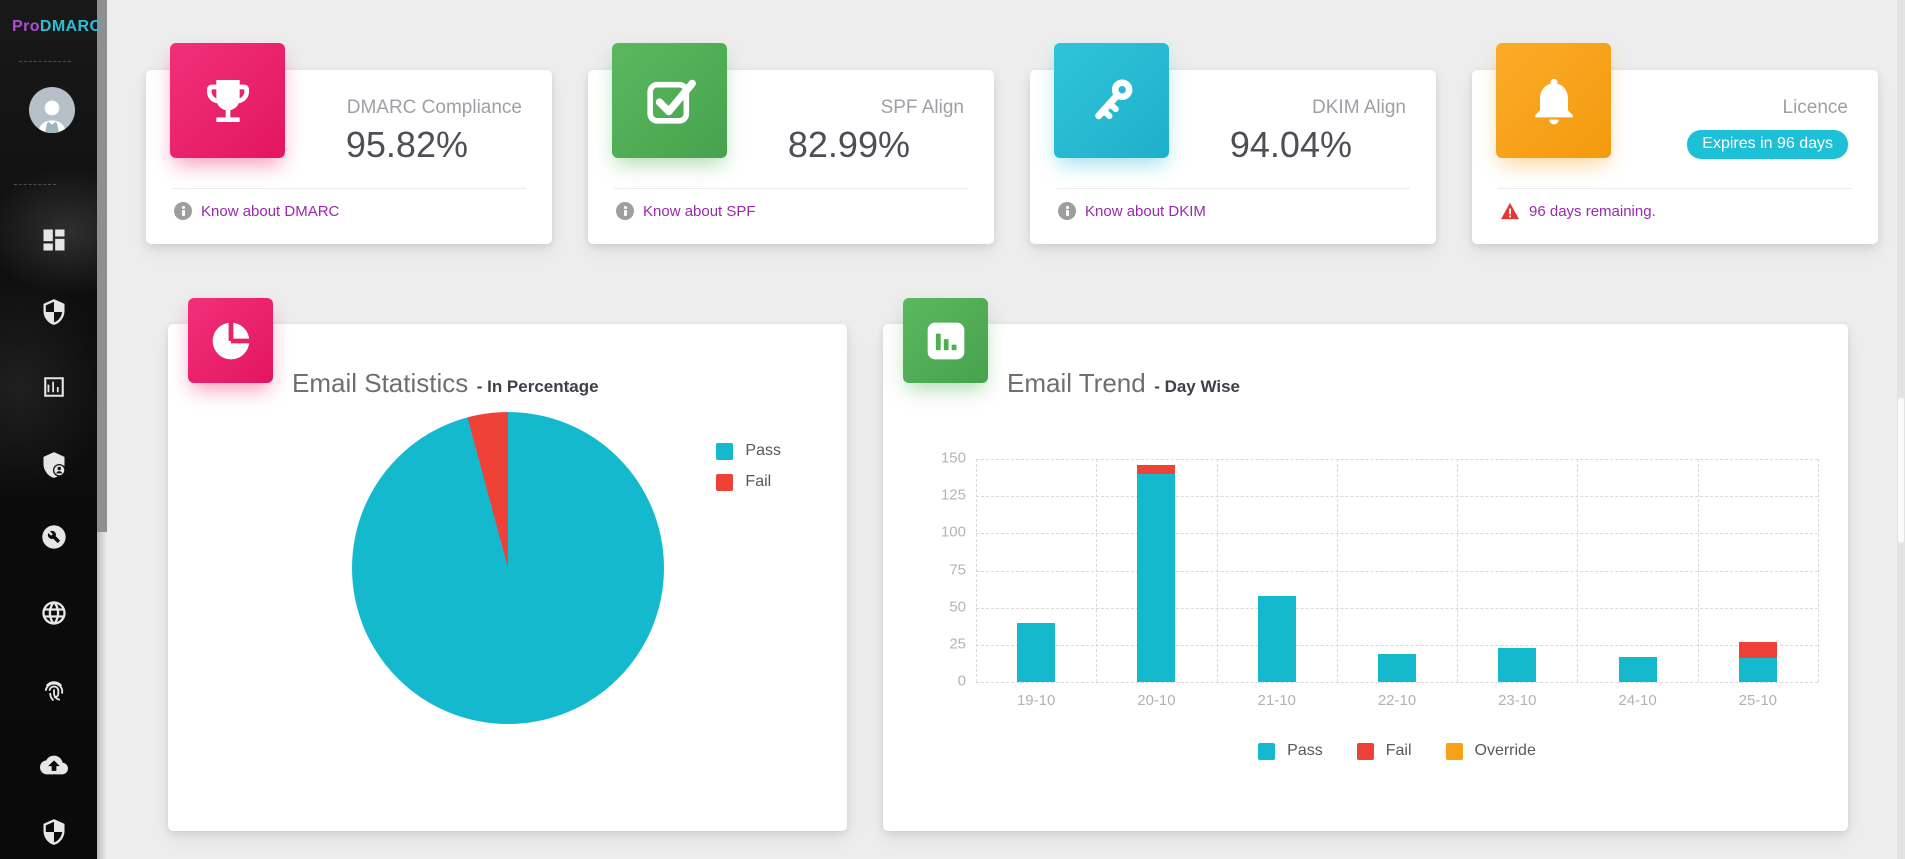 This screenshot has height=859, width=1905. I want to click on x-axis-tick: 22-10, so click(1397, 700).